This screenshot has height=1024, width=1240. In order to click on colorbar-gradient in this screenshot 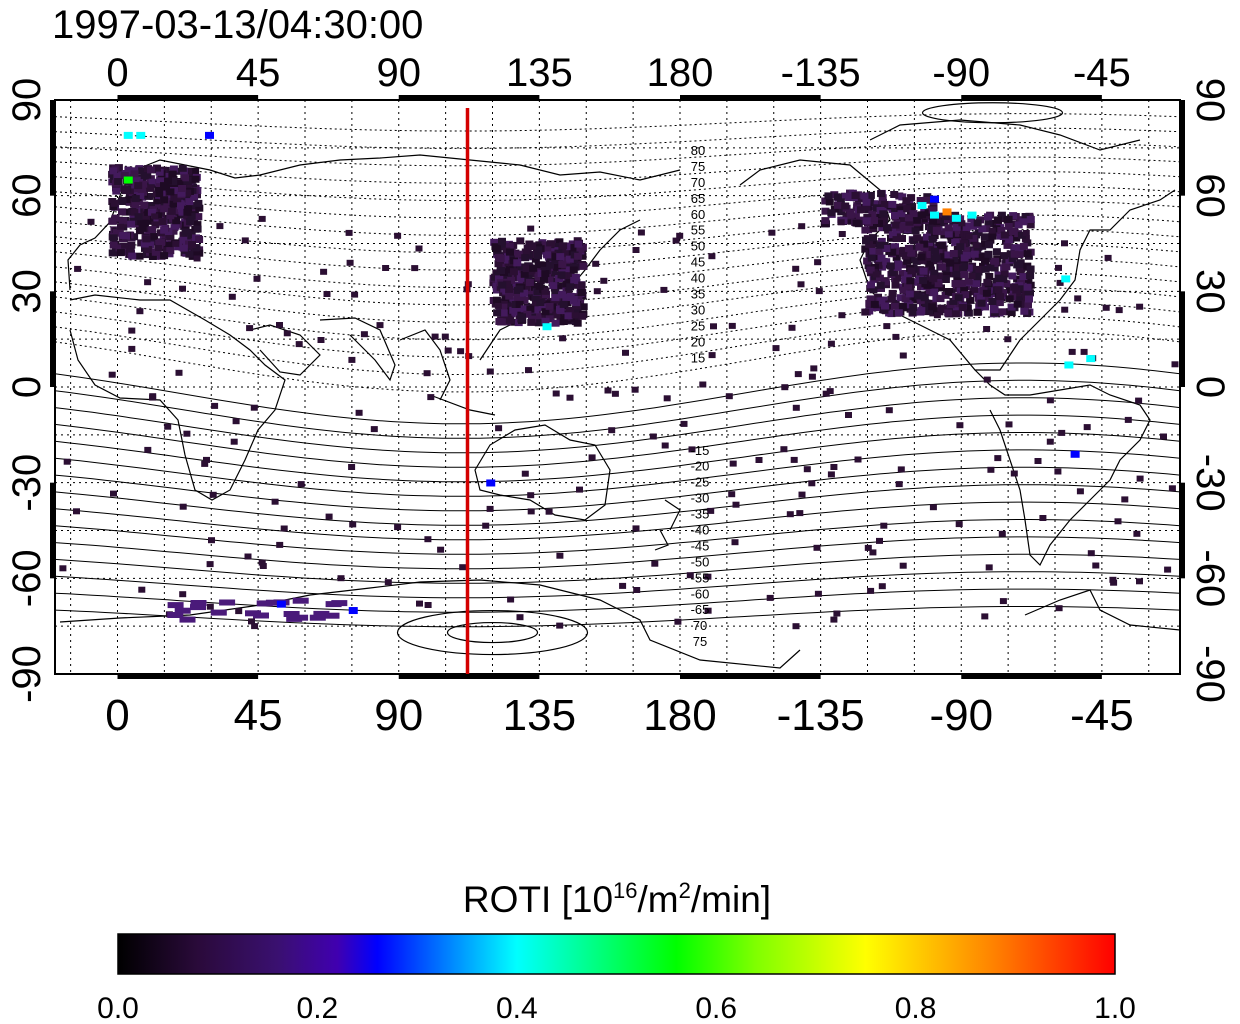, I will do `click(616, 954)`.